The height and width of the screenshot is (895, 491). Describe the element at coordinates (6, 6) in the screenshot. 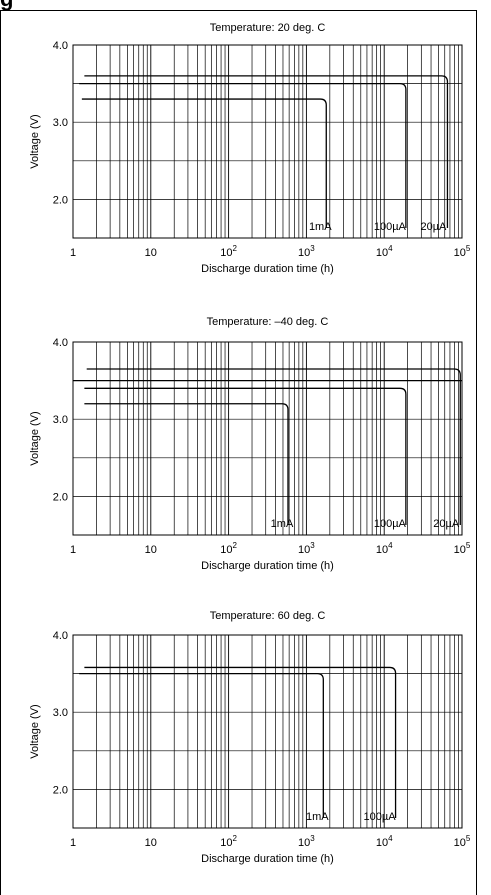

I see `page-title: g` at that location.